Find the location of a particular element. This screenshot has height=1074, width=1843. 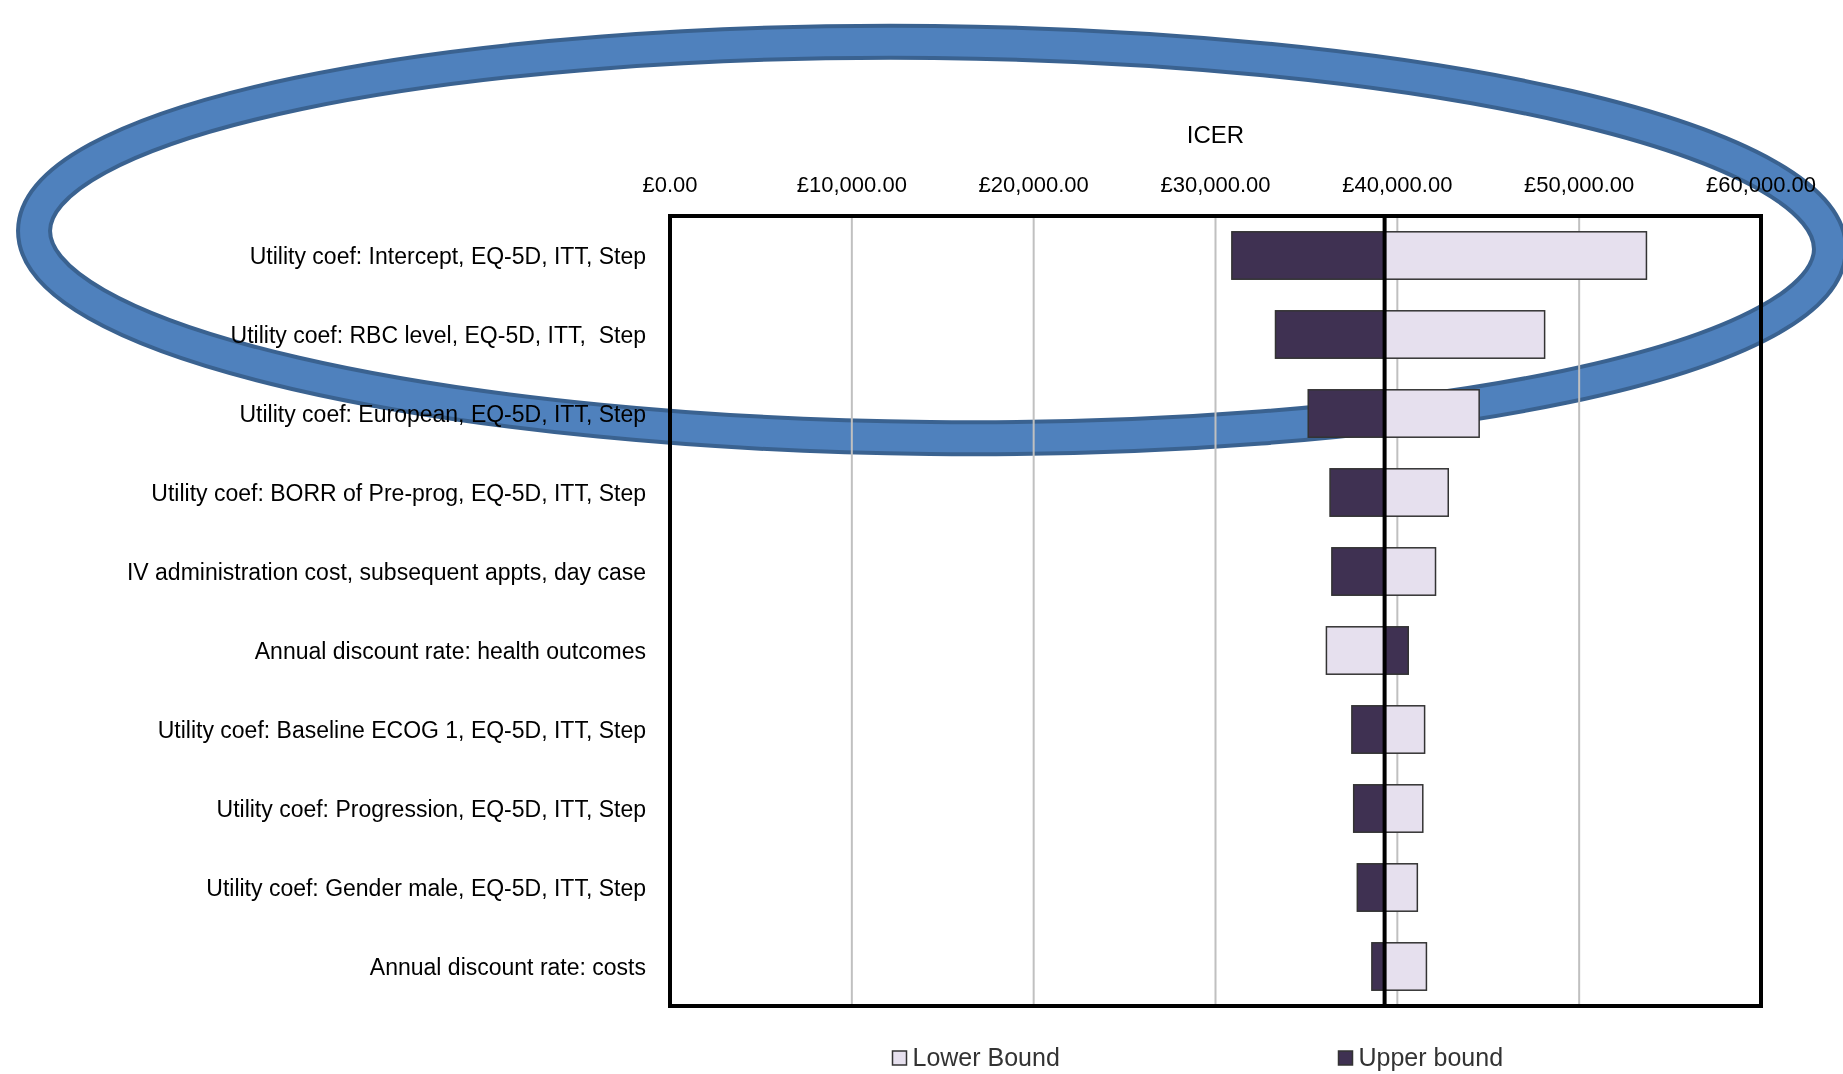

x-axis-title: ICER is located at coordinates (1215, 134).